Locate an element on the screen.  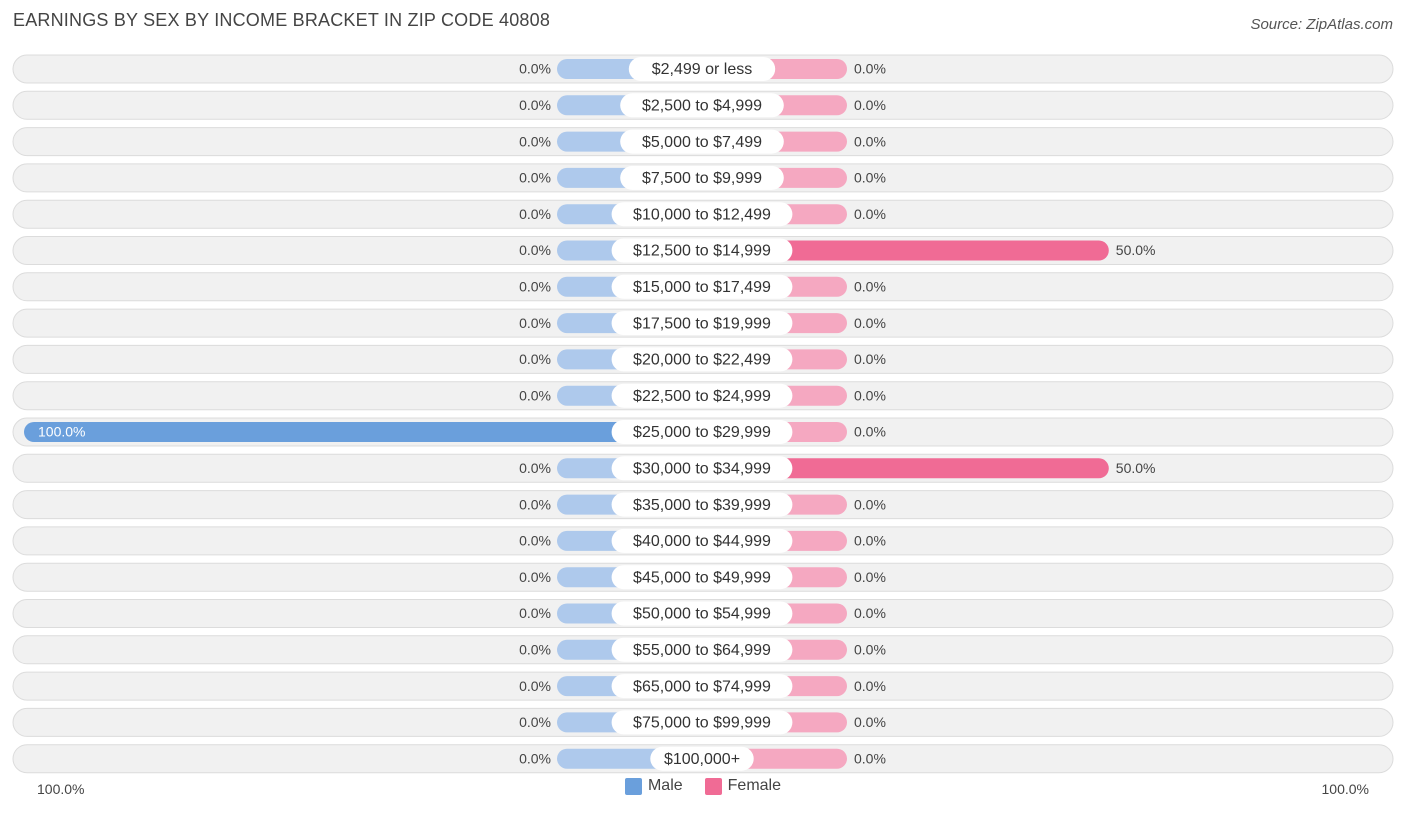
table-row: 0.0% 0.0% $35,000 to $39,999 is located at coordinates (703, 505).